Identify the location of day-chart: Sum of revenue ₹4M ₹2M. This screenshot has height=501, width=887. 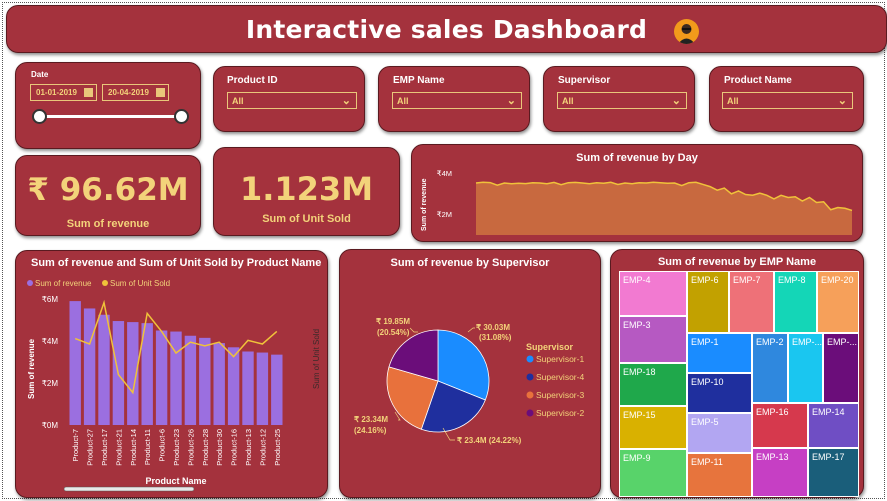
(637, 202).